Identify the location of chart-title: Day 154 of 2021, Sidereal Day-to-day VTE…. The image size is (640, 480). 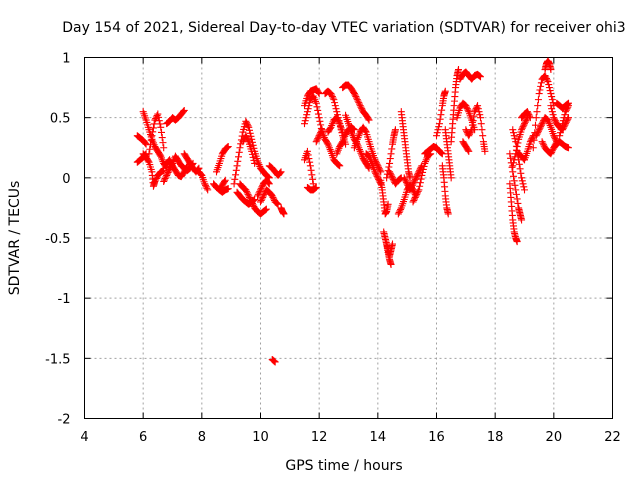
(343, 28).